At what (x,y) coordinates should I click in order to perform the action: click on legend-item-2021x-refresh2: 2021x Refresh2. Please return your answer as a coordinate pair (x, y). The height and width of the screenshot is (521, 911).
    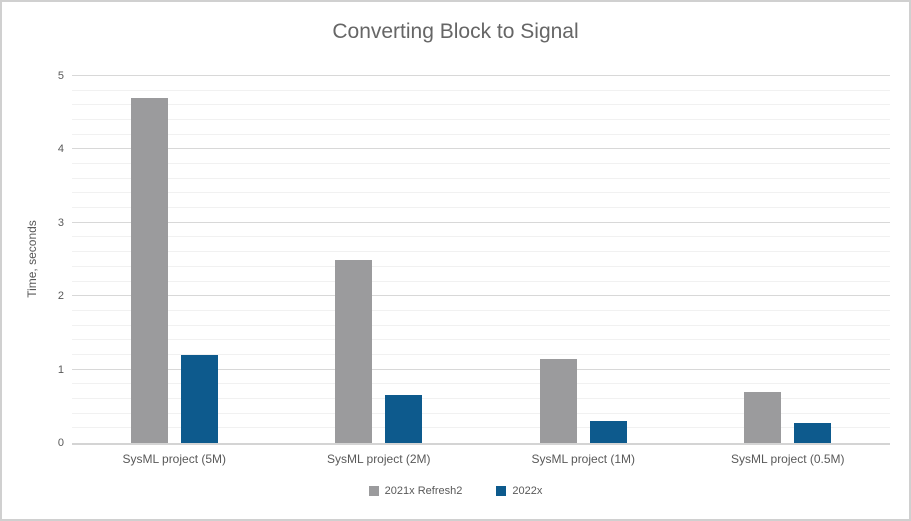
    Looking at the image, I should click on (415, 491).